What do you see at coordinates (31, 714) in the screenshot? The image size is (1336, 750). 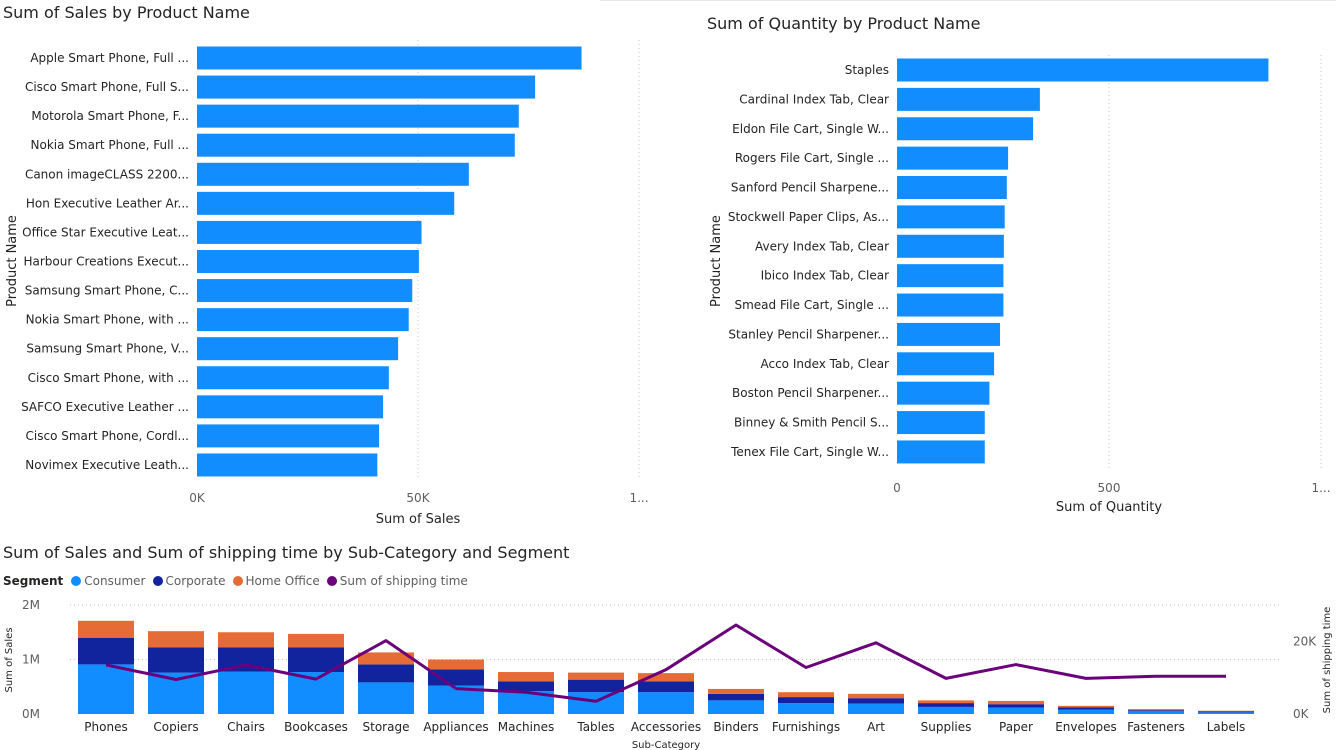 I see `left-tick-label: 0M` at bounding box center [31, 714].